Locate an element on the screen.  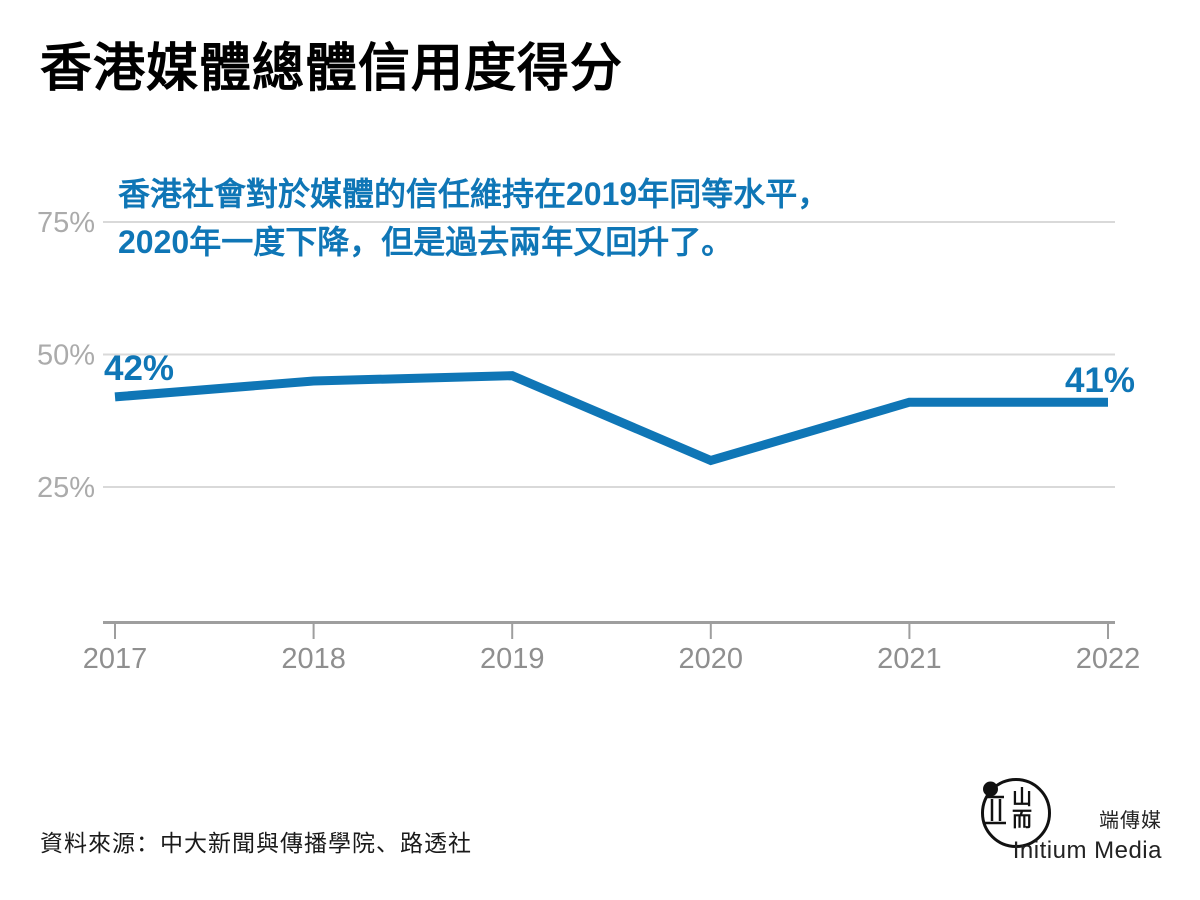
source-note: 資料來源：中大新聞與傳播學院、路透社 is located at coordinates (256, 843).